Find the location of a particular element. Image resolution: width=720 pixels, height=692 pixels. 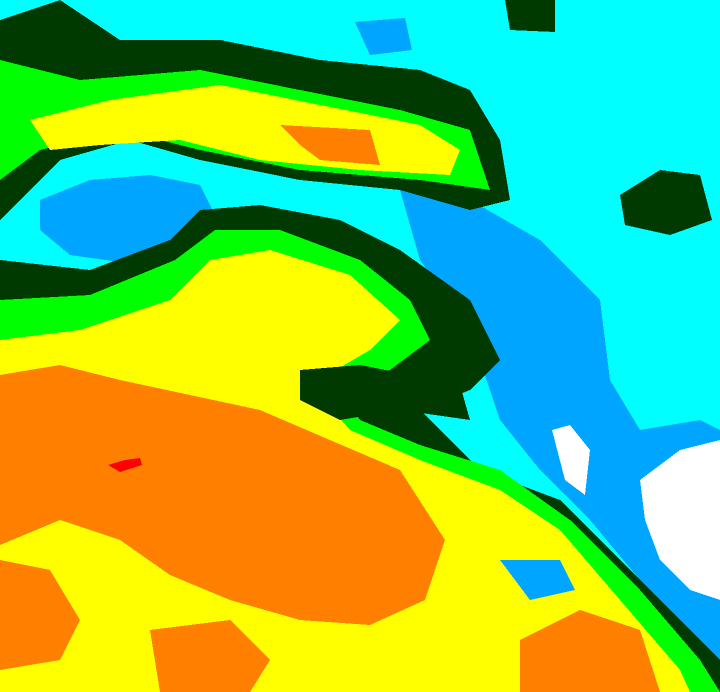

orange-patch-north is located at coordinates (330, 145).